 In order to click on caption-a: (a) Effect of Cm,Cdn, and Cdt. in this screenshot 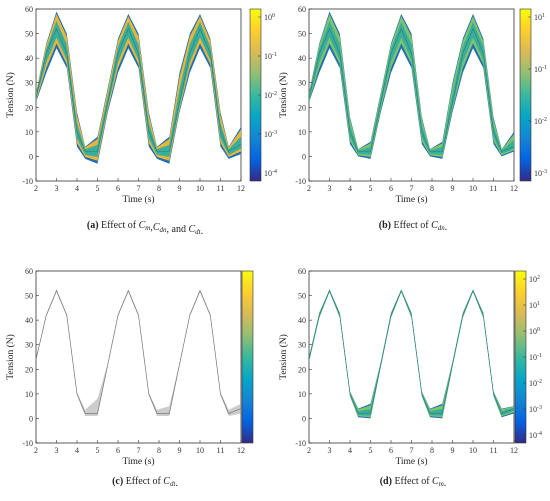, I will do `click(145, 228)`.